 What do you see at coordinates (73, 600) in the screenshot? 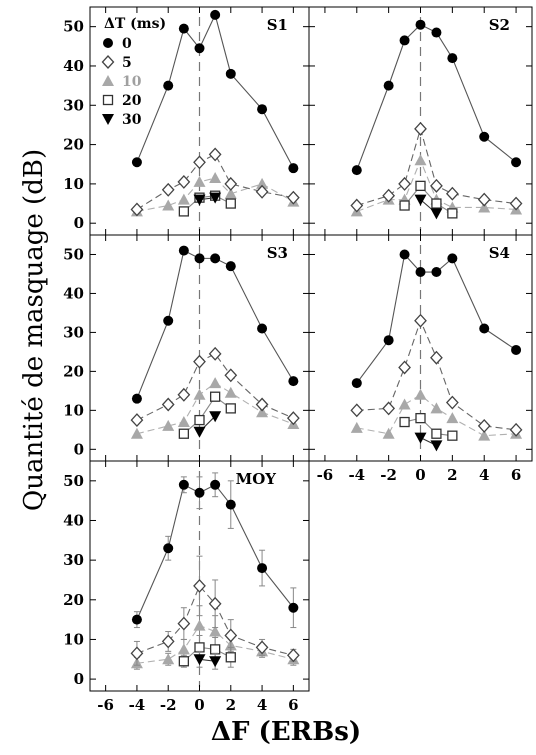
I see `y-tick-label: 20` at bounding box center [73, 600].